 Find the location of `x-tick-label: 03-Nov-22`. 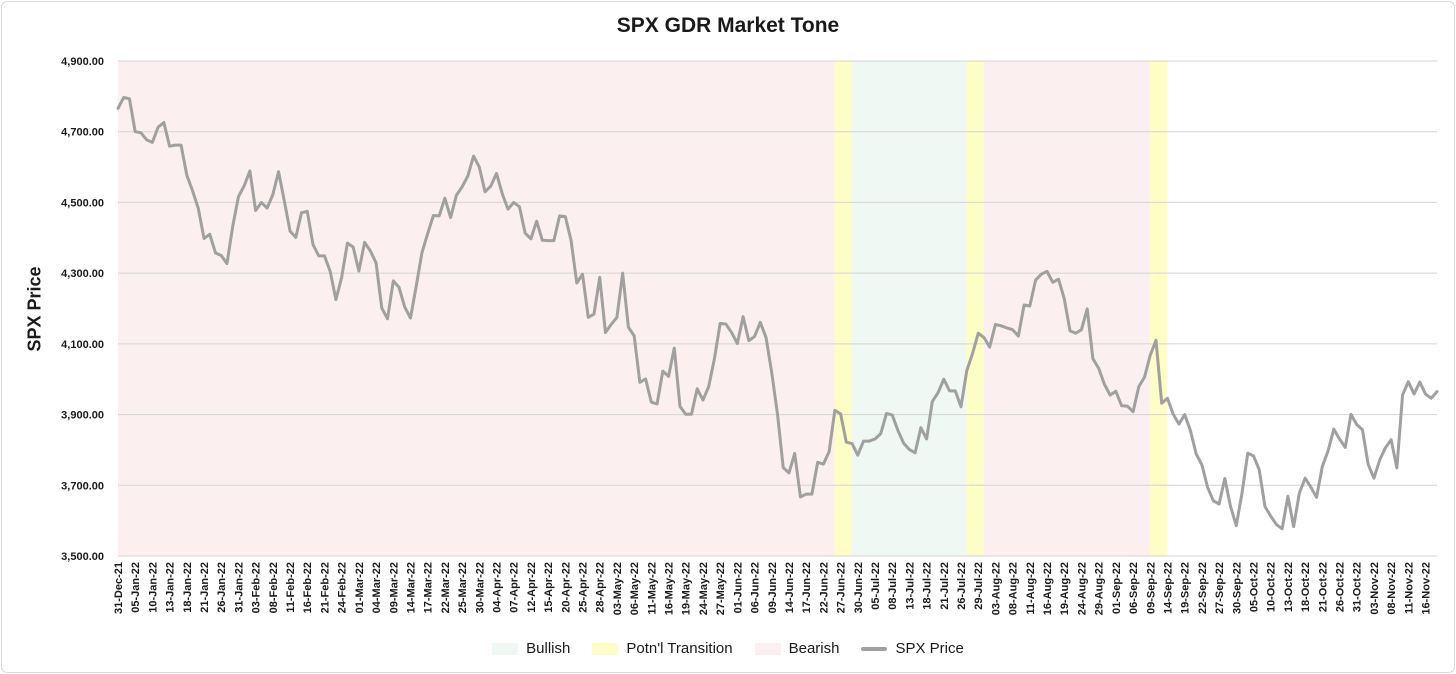

x-tick-label: 03-Nov-22 is located at coordinates (1375, 588).